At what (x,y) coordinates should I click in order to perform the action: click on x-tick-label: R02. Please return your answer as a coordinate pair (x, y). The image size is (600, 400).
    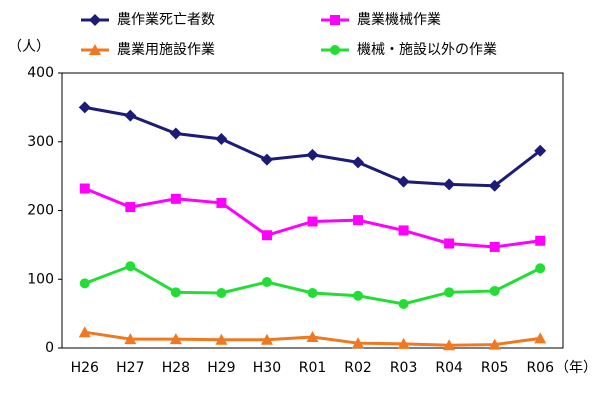
    Looking at the image, I should click on (358, 368).